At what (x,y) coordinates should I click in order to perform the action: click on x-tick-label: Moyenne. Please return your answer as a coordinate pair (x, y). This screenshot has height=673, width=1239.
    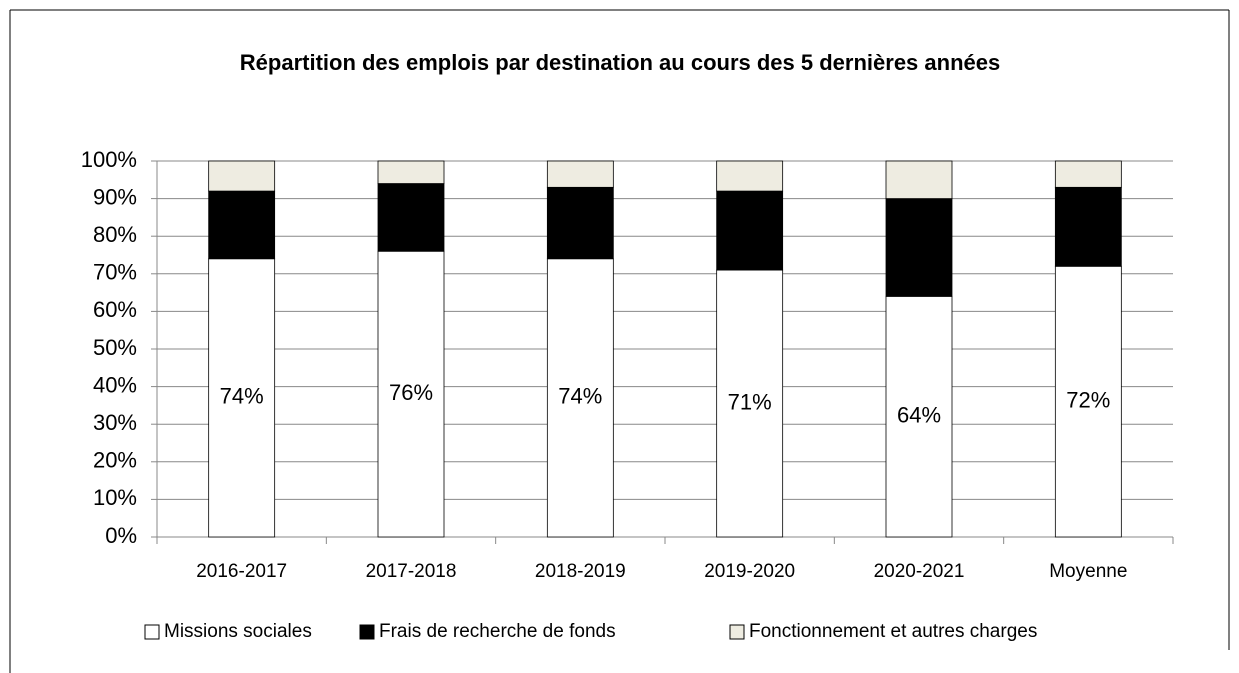
    Looking at the image, I should click on (1088, 571).